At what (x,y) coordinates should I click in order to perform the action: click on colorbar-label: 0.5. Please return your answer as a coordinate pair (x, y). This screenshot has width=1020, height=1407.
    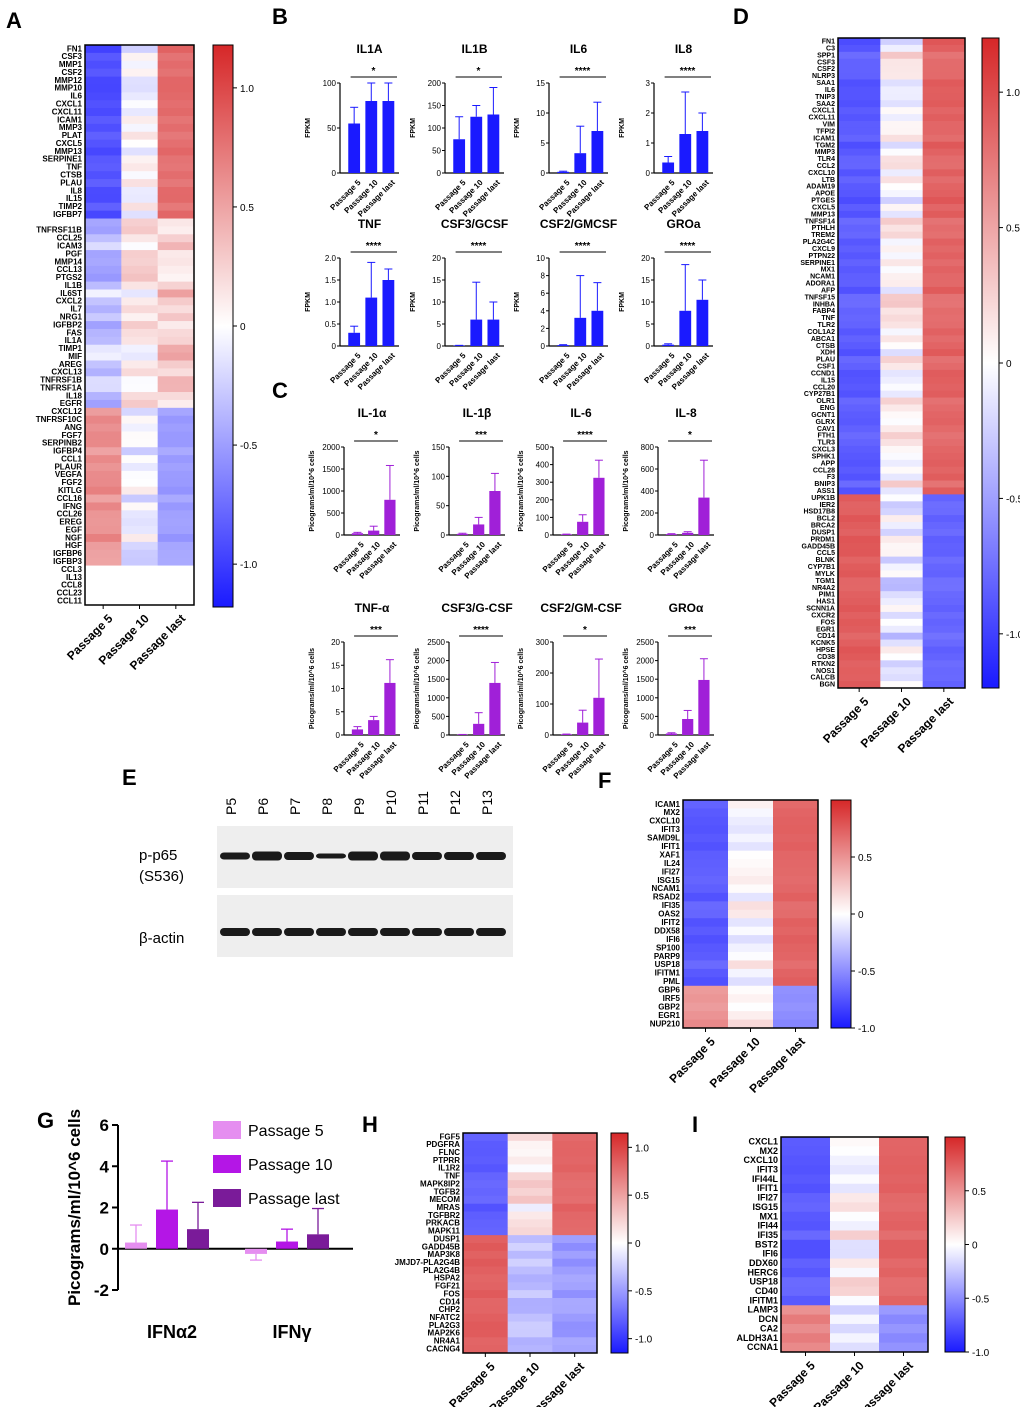
    Looking at the image, I should click on (247, 208).